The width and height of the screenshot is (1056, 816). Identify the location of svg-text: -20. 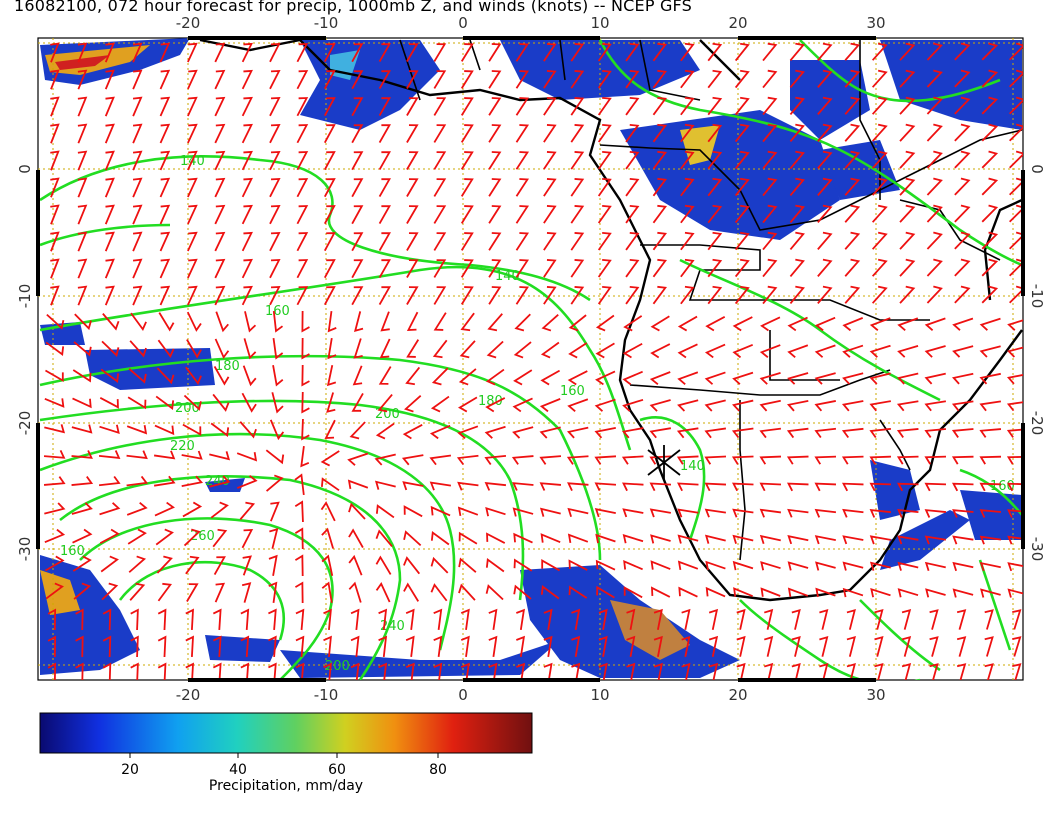
(188, 23).